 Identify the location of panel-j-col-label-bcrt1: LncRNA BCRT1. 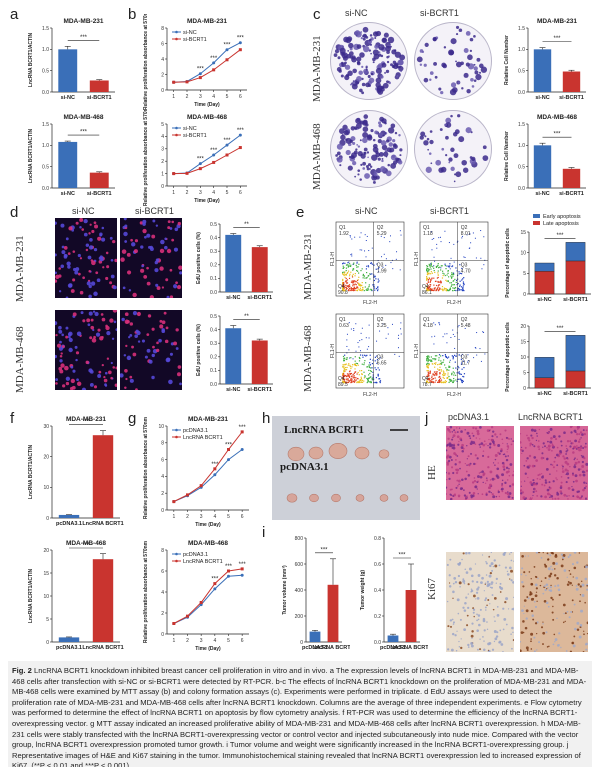
(550, 417).